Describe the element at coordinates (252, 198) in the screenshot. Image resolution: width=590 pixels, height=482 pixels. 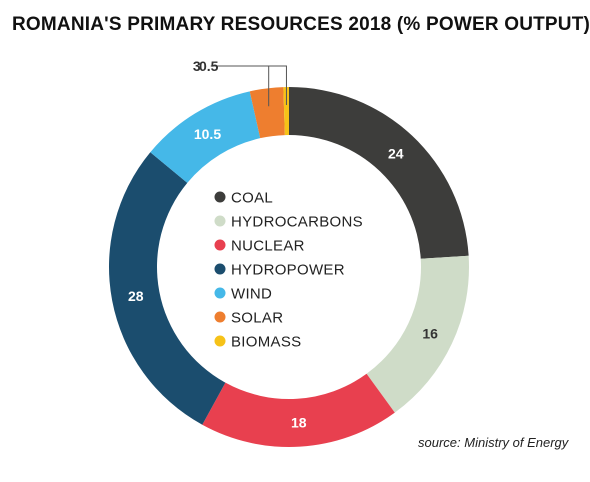
I see `legend-label-coal: COAL` at that location.